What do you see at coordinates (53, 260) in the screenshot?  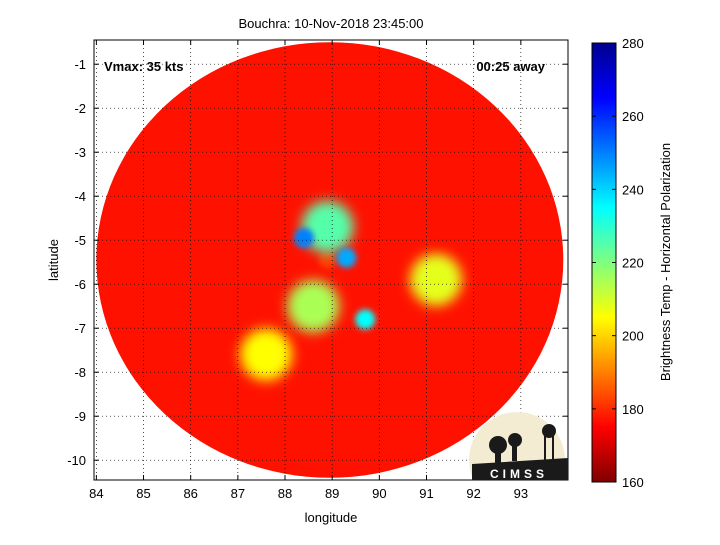 I see `y-axis-label: latitude` at bounding box center [53, 260].